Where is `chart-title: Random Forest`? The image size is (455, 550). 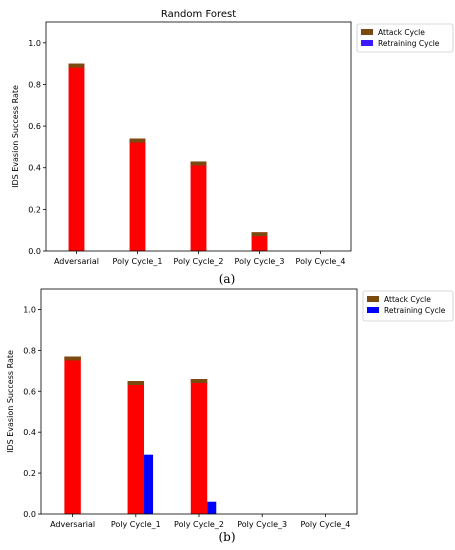 chart-title: Random Forest is located at coordinates (198, 14).